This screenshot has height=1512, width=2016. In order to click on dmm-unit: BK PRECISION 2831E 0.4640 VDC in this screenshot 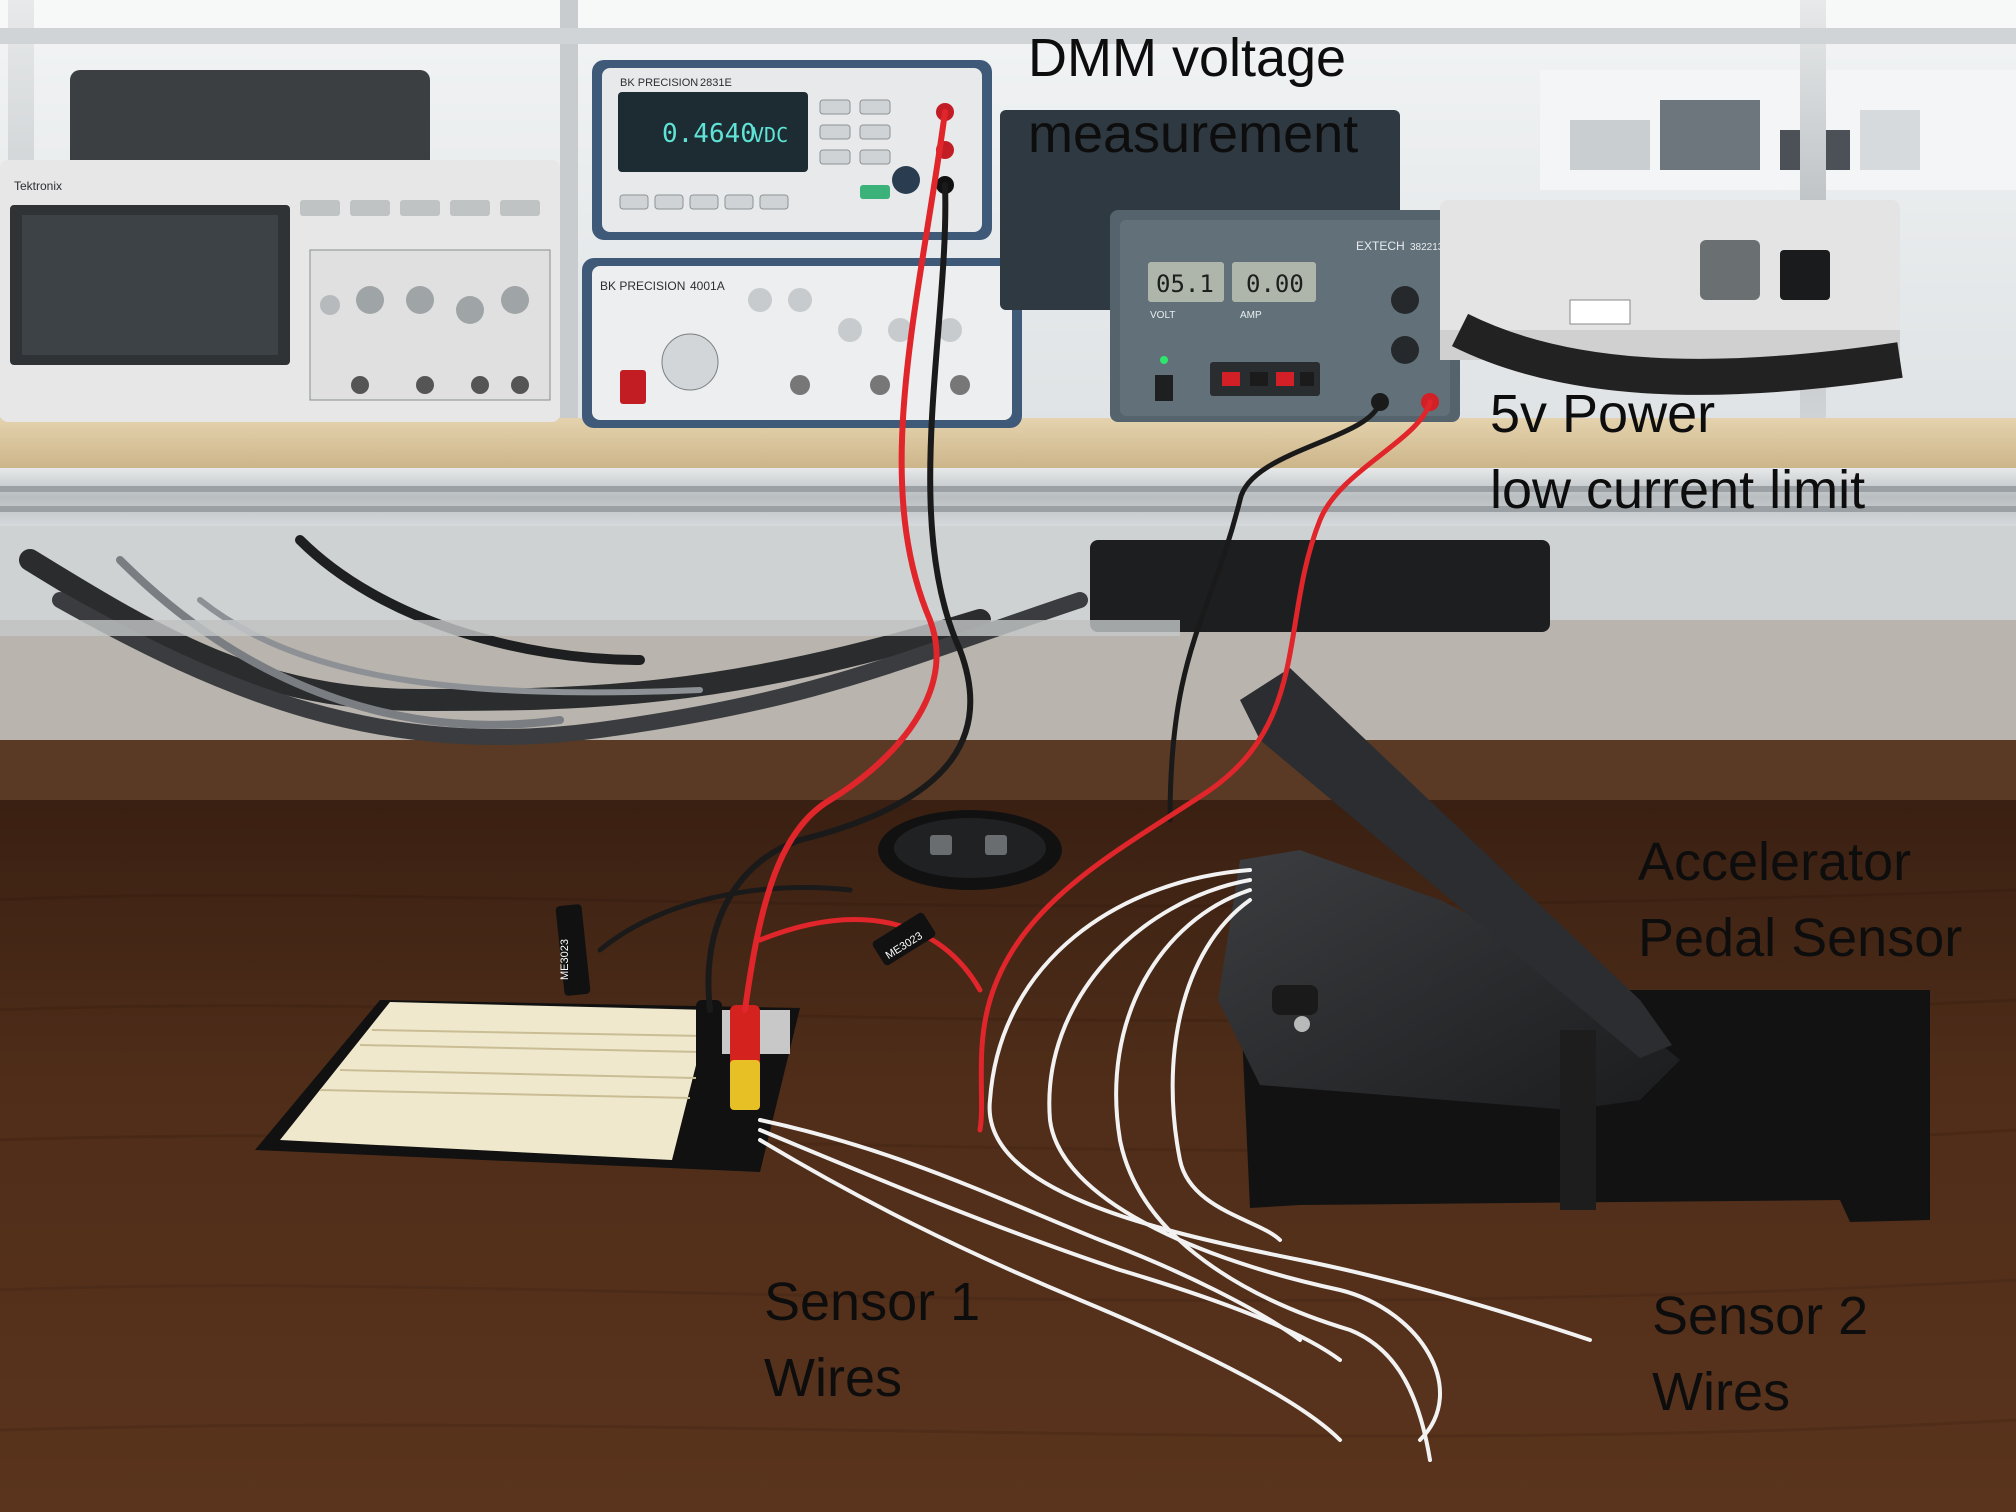, I will do `click(792, 150)`.